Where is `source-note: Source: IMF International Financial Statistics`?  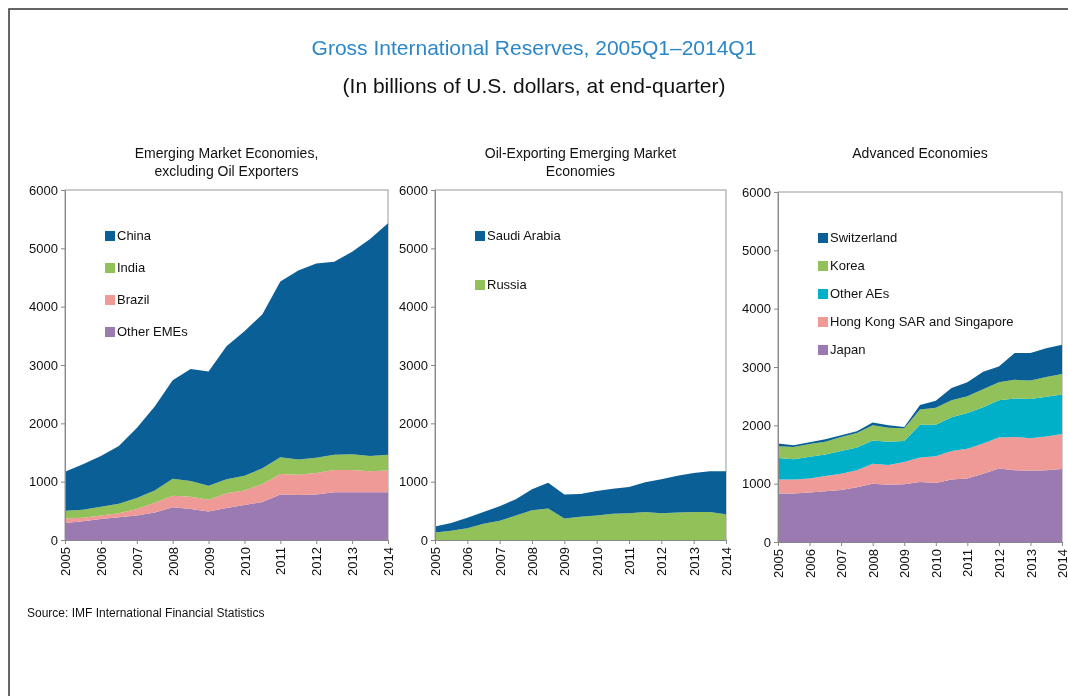 source-note: Source: IMF International Financial Statistics is located at coordinates (146, 613).